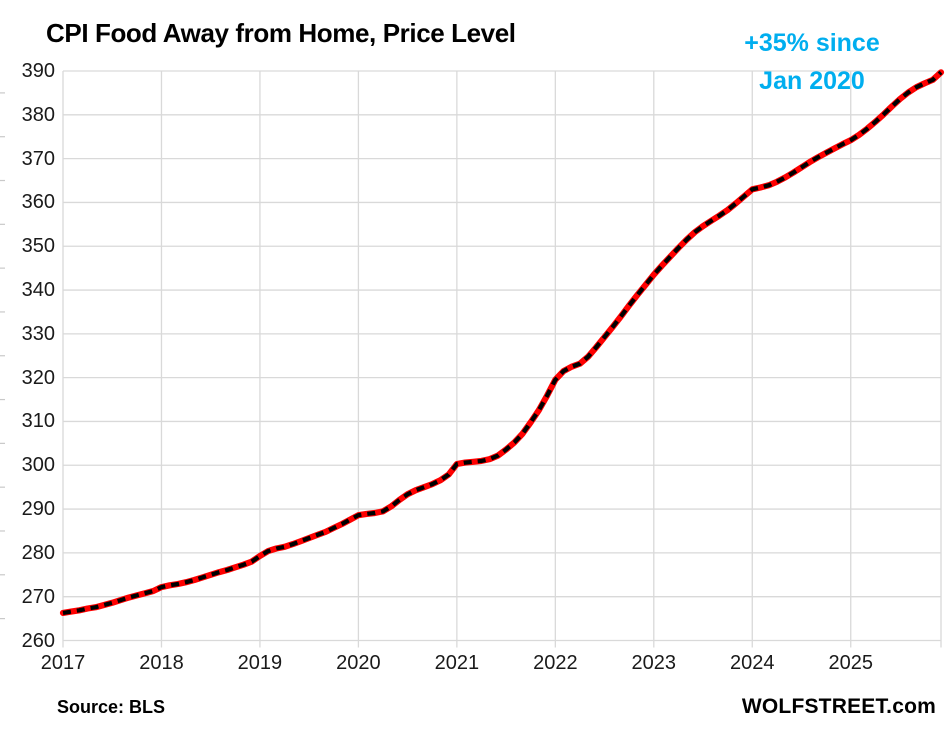 The width and height of the screenshot is (951, 735). Describe the element at coordinates (38, 465) in the screenshot. I see `y-axis-label: 300` at that location.